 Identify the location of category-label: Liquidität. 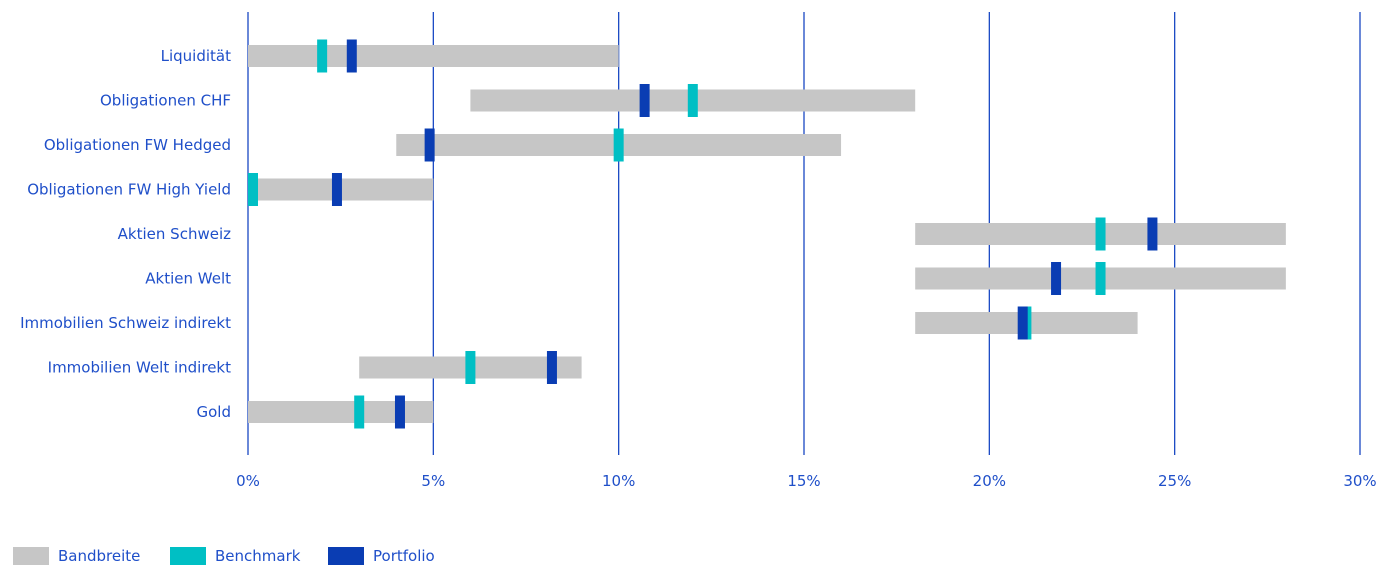
(196, 56).